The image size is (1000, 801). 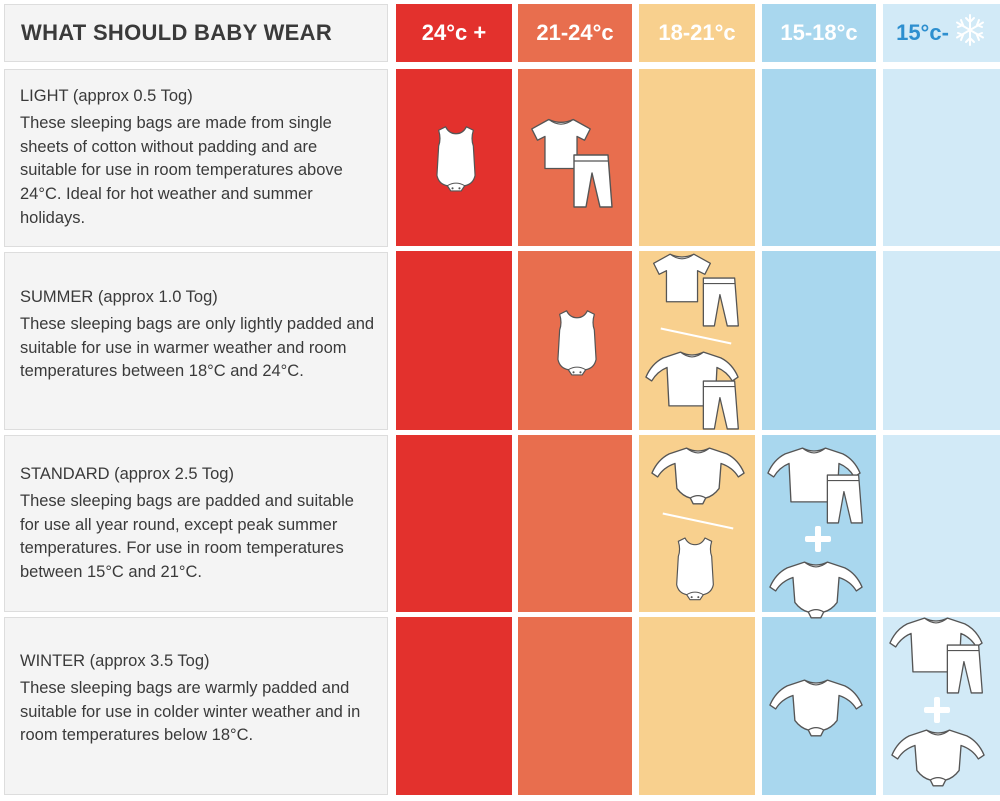 I want to click on column-header-label: 18-21°c, so click(x=697, y=32).